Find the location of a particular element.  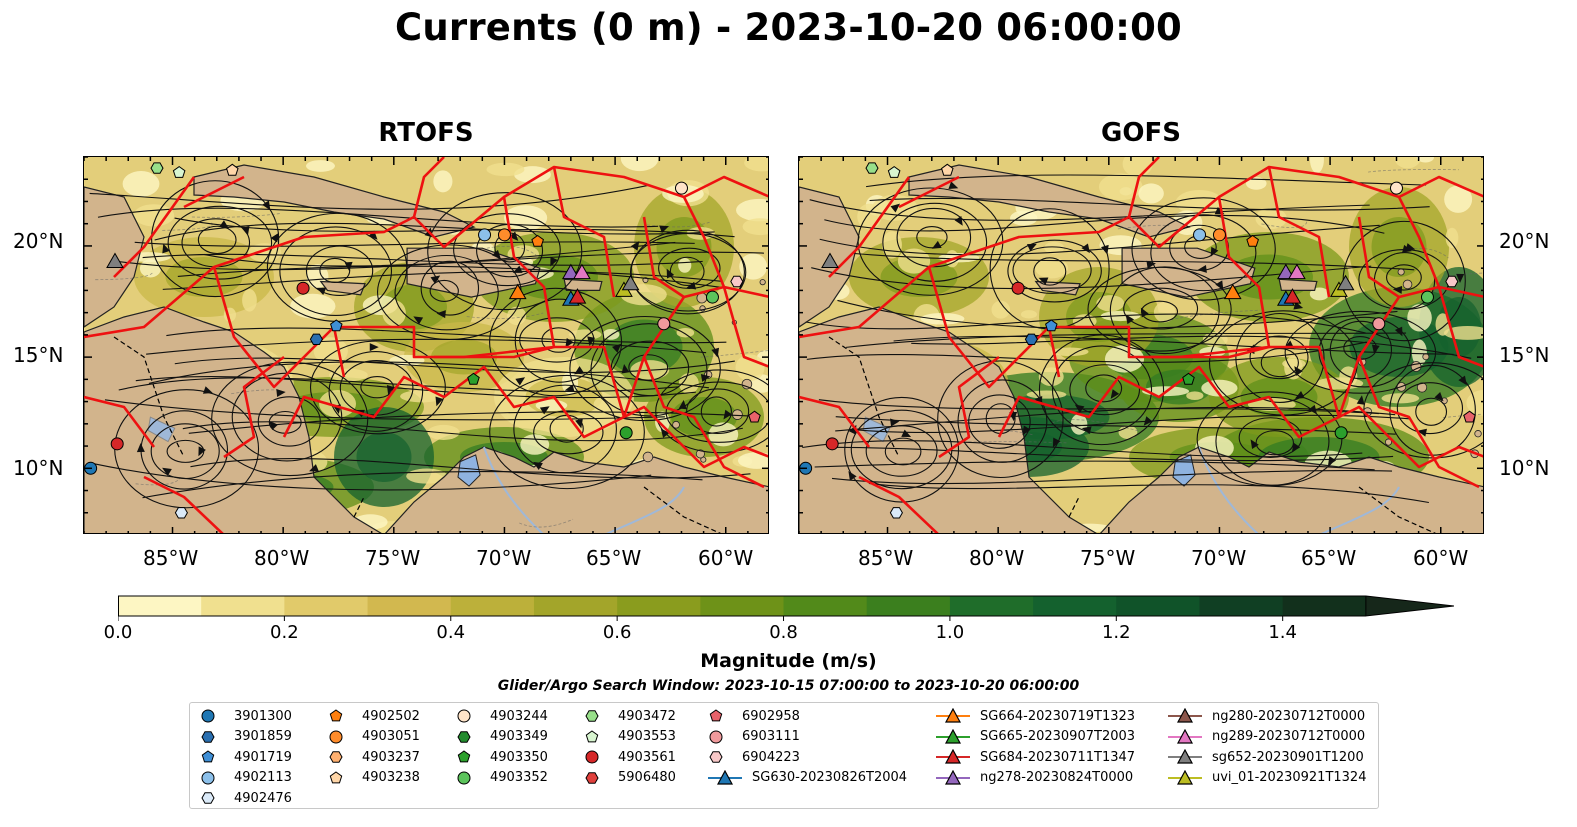

legend-label: 4903349 is located at coordinates (519, 736).